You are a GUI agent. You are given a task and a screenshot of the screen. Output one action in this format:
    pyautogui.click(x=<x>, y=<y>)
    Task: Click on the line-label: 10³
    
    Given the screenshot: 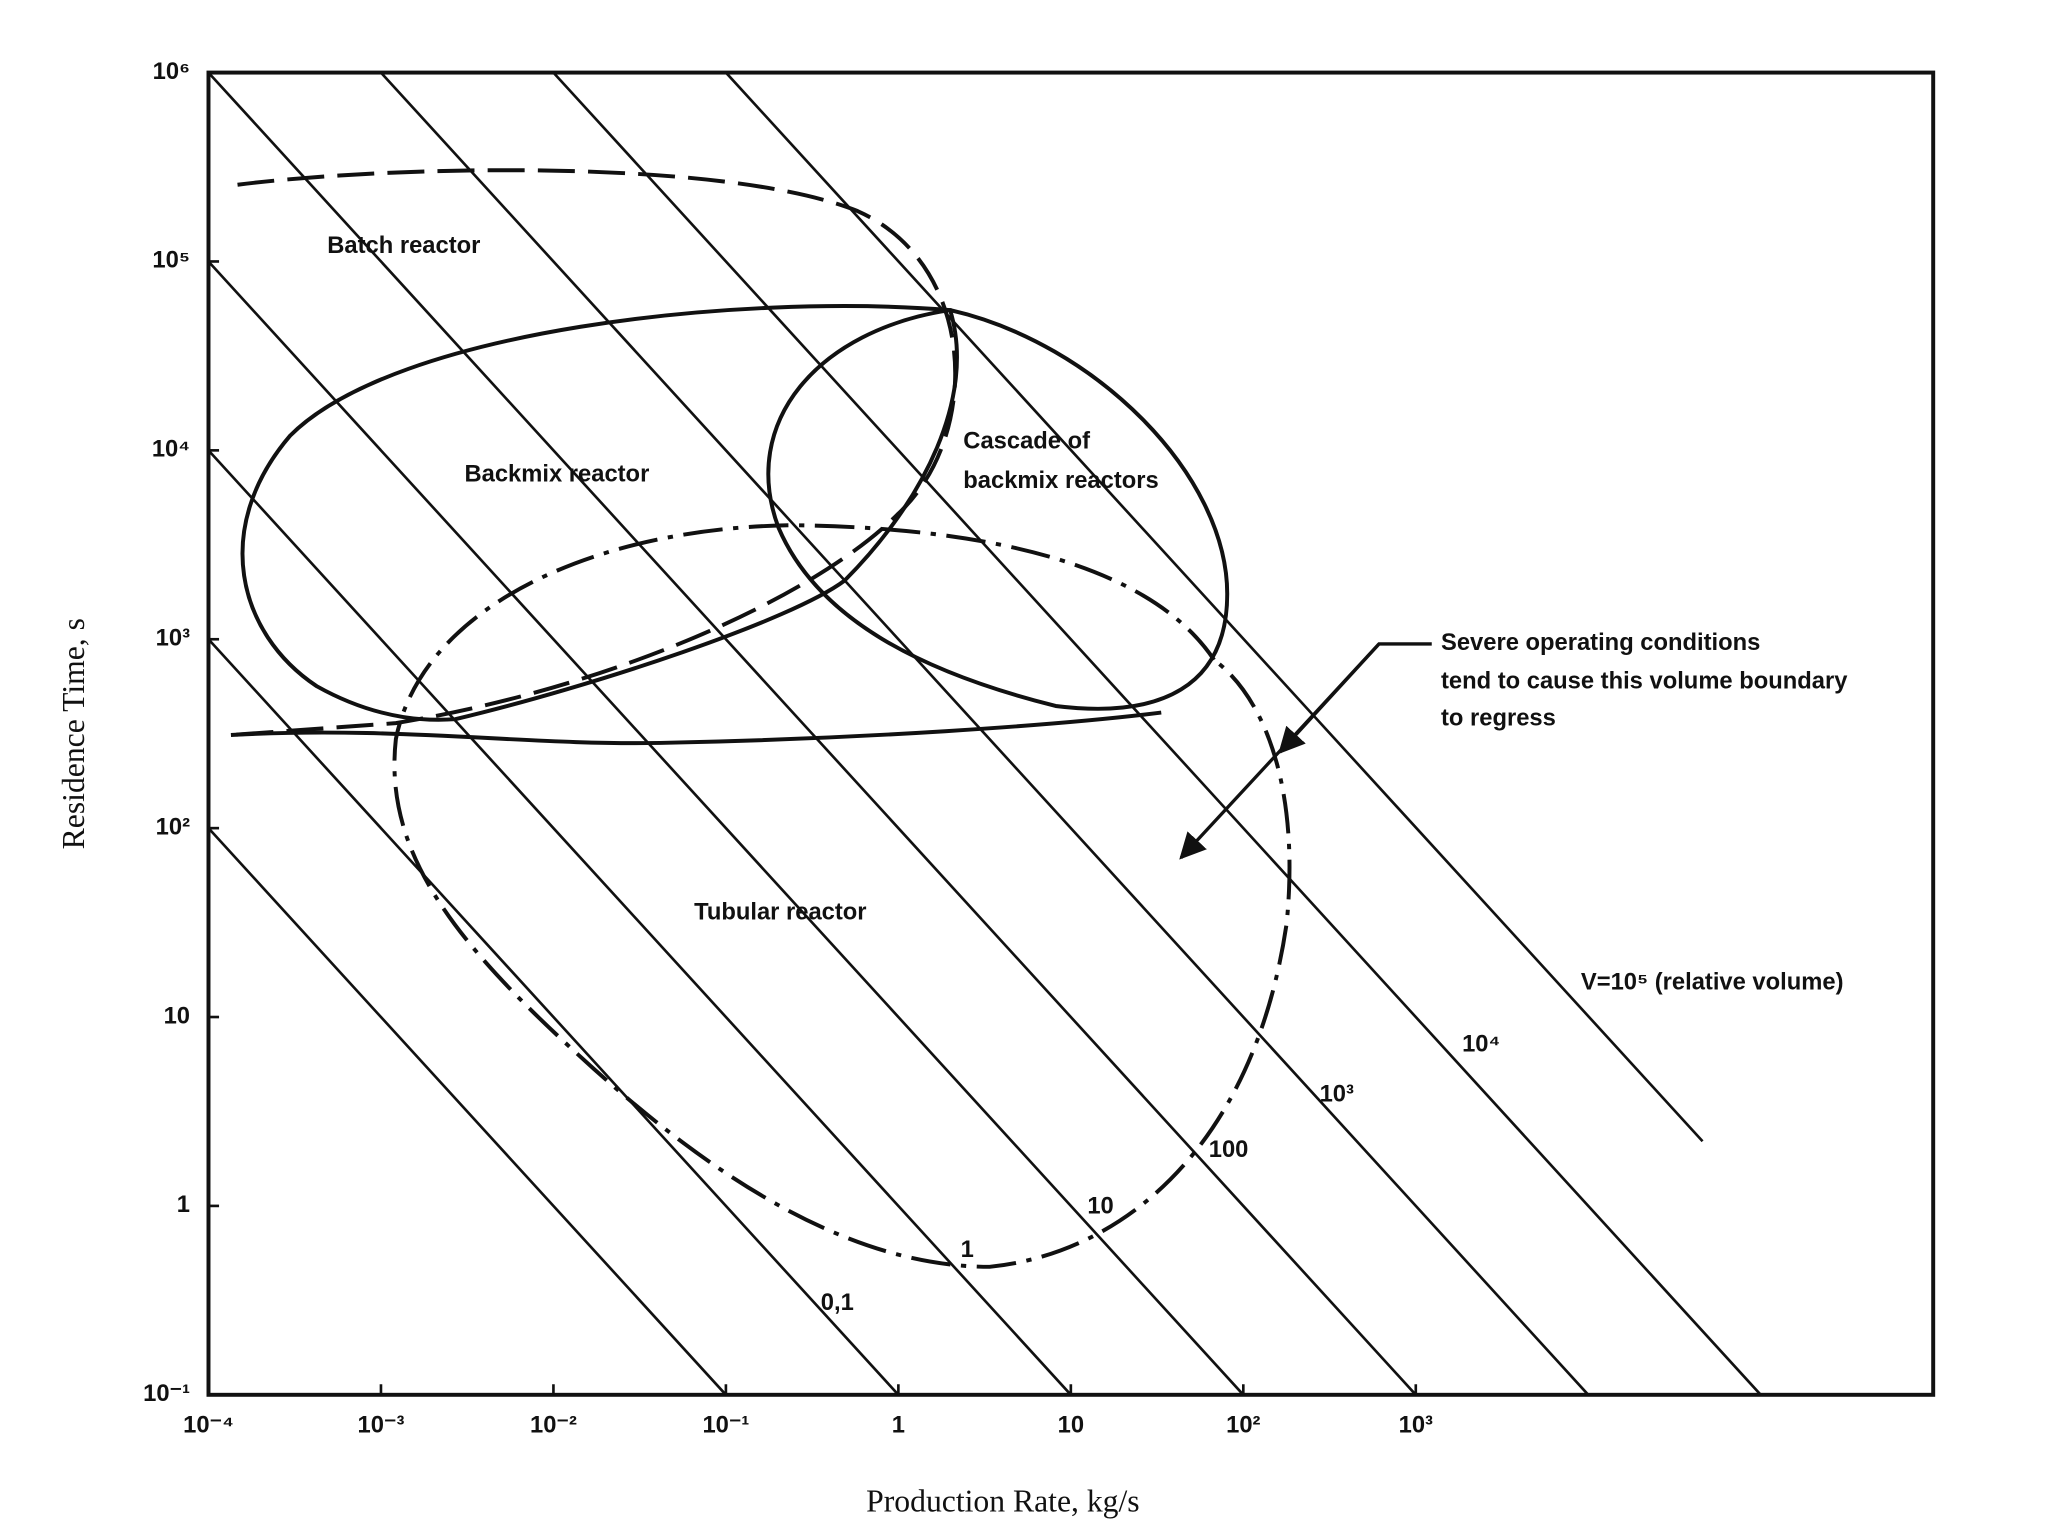 What is the action you would take?
    pyautogui.click(x=1337, y=1094)
    